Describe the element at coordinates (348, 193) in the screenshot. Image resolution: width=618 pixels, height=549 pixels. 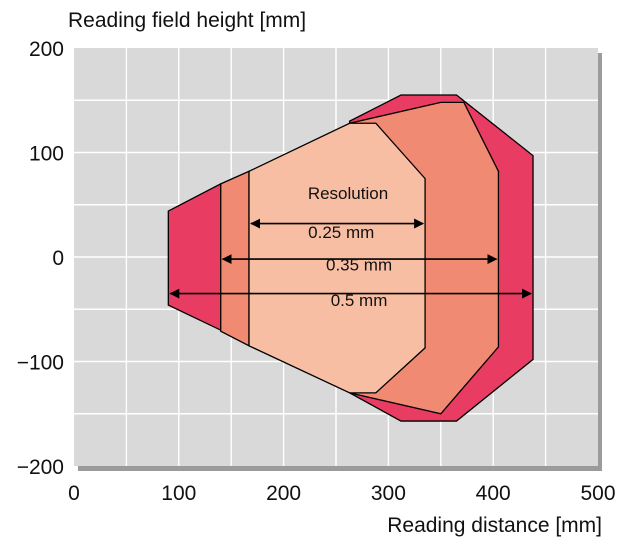
I see `resolution-heading: Resolution` at that location.